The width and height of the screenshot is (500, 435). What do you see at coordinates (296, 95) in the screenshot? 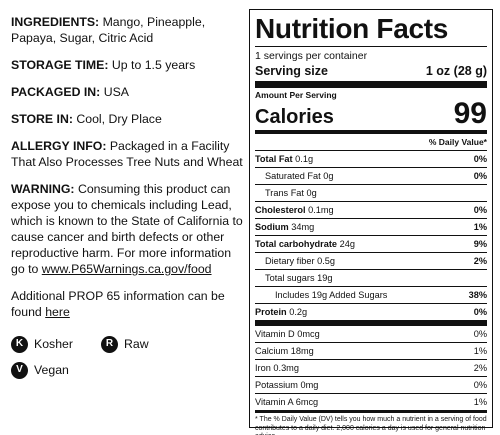
I see `amount-per-serving: Amount Per Serving` at bounding box center [296, 95].